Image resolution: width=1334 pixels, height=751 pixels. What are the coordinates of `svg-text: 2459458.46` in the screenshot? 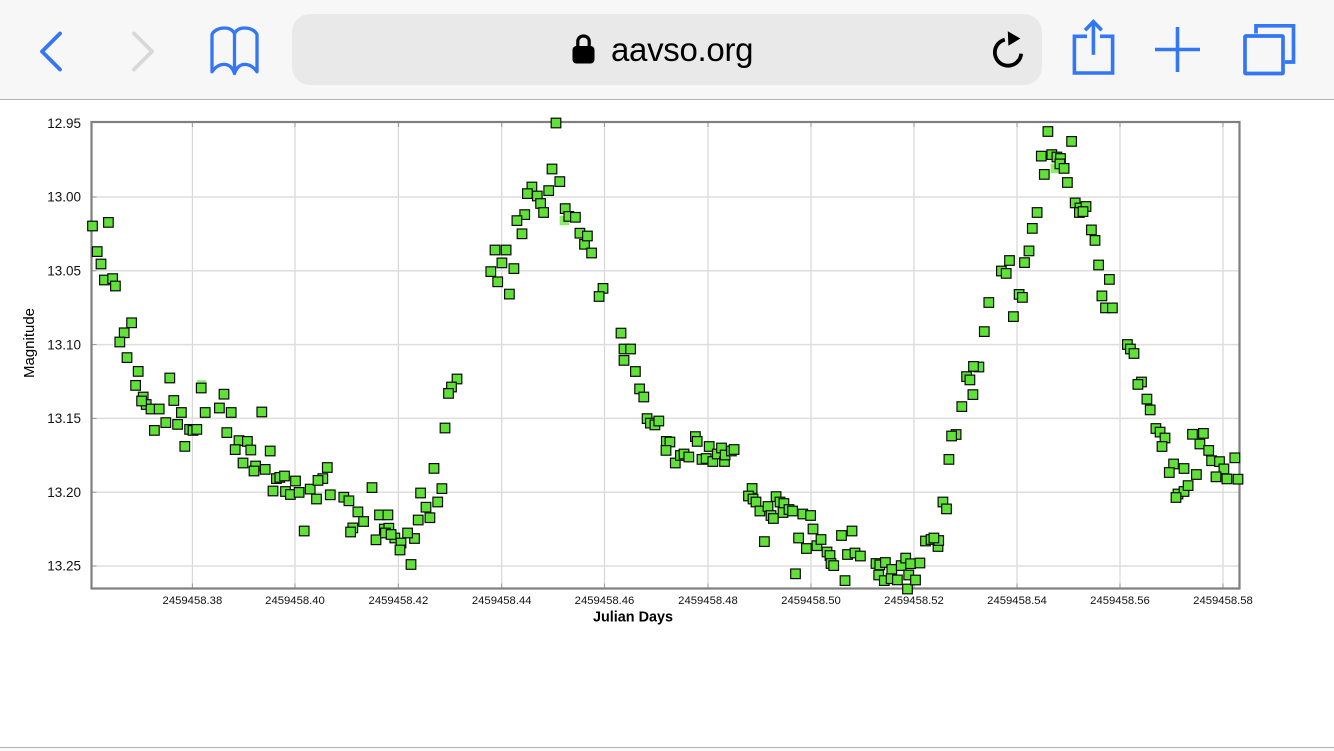 It's located at (605, 601).